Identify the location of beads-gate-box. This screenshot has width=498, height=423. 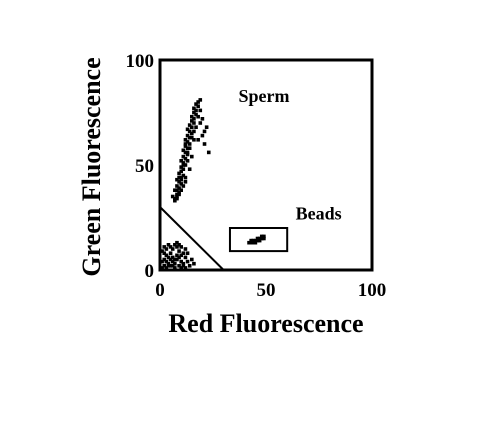
(258, 240).